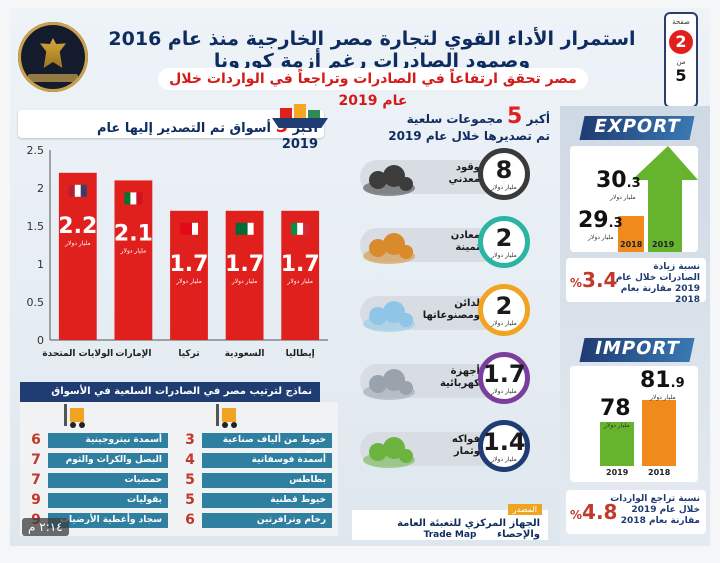  I want to click on page-of-label: من, so click(681, 62).